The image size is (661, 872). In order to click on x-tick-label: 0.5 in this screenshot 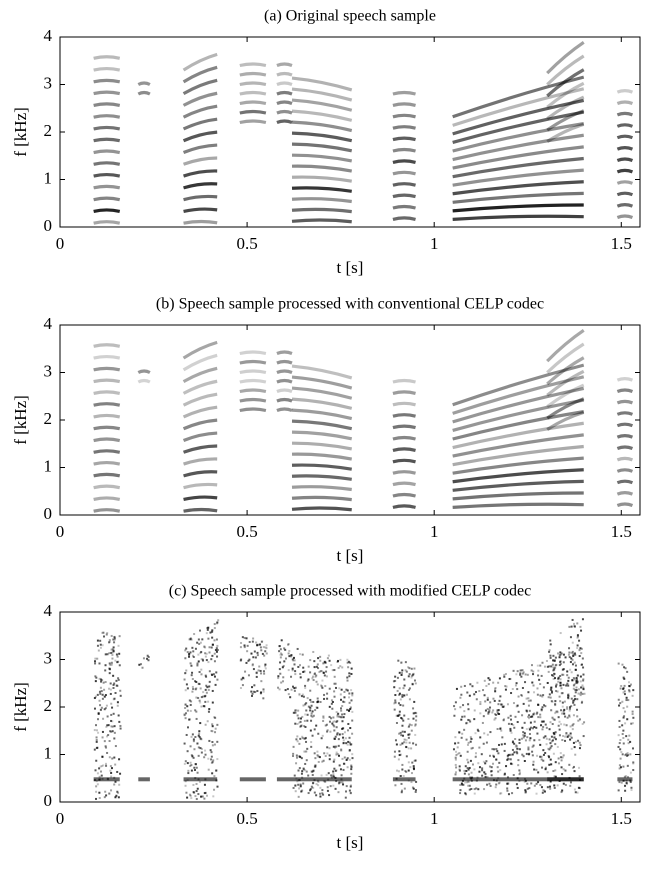, I will do `click(246, 531)`.